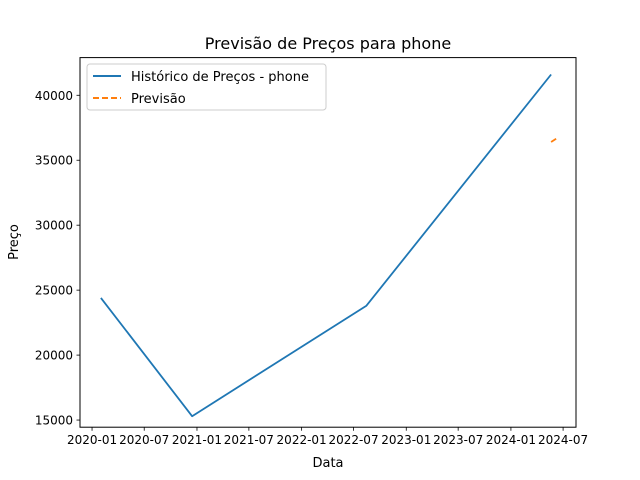 The width and height of the screenshot is (640, 480). What do you see at coordinates (158, 99) in the screenshot?
I see `legend-label-previsao: Previsão` at bounding box center [158, 99].